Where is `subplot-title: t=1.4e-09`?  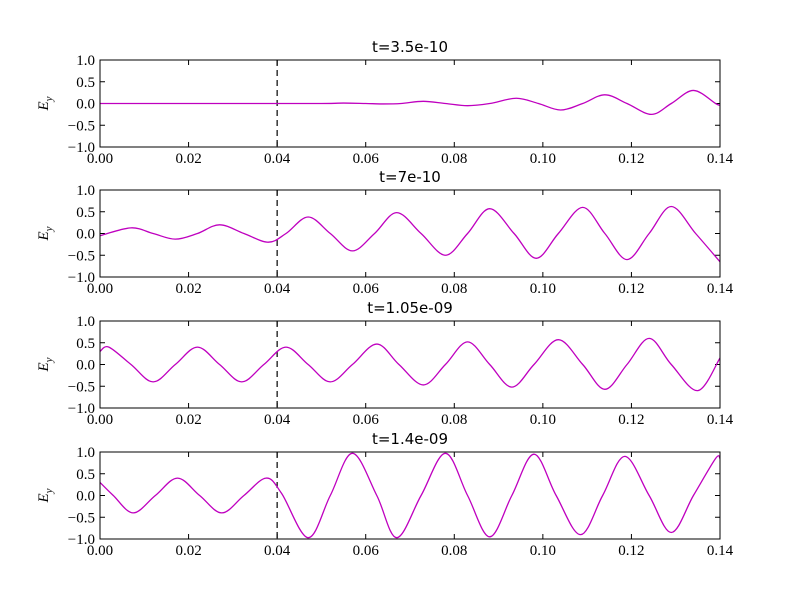
subplot-title: t=1.4e-09 is located at coordinates (410, 439).